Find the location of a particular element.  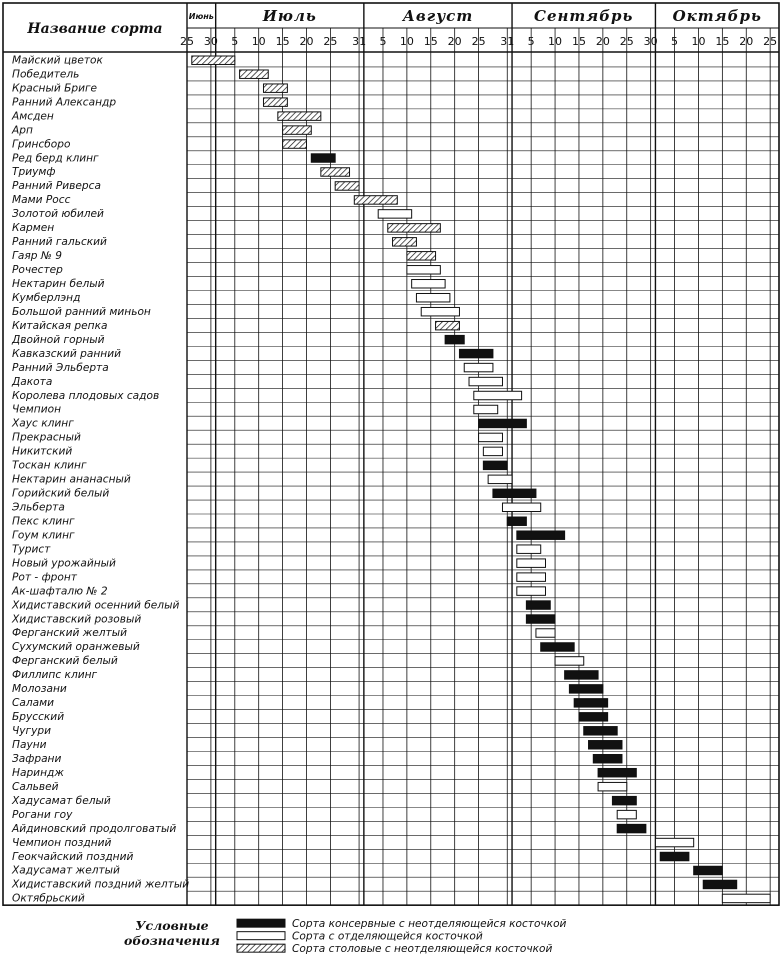

variety-label: Прекрасный is located at coordinates (46, 438).